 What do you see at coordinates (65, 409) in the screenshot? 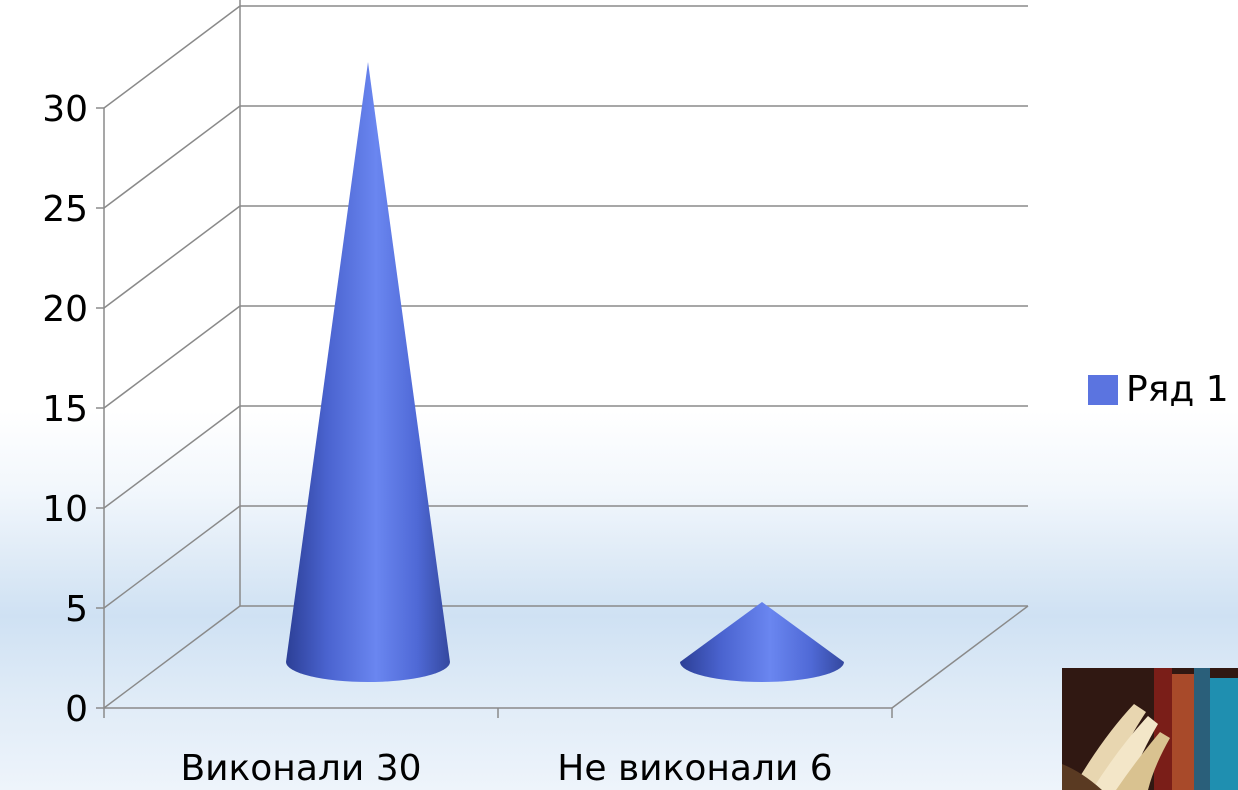
I see `y-tick-label: 15` at bounding box center [65, 409].